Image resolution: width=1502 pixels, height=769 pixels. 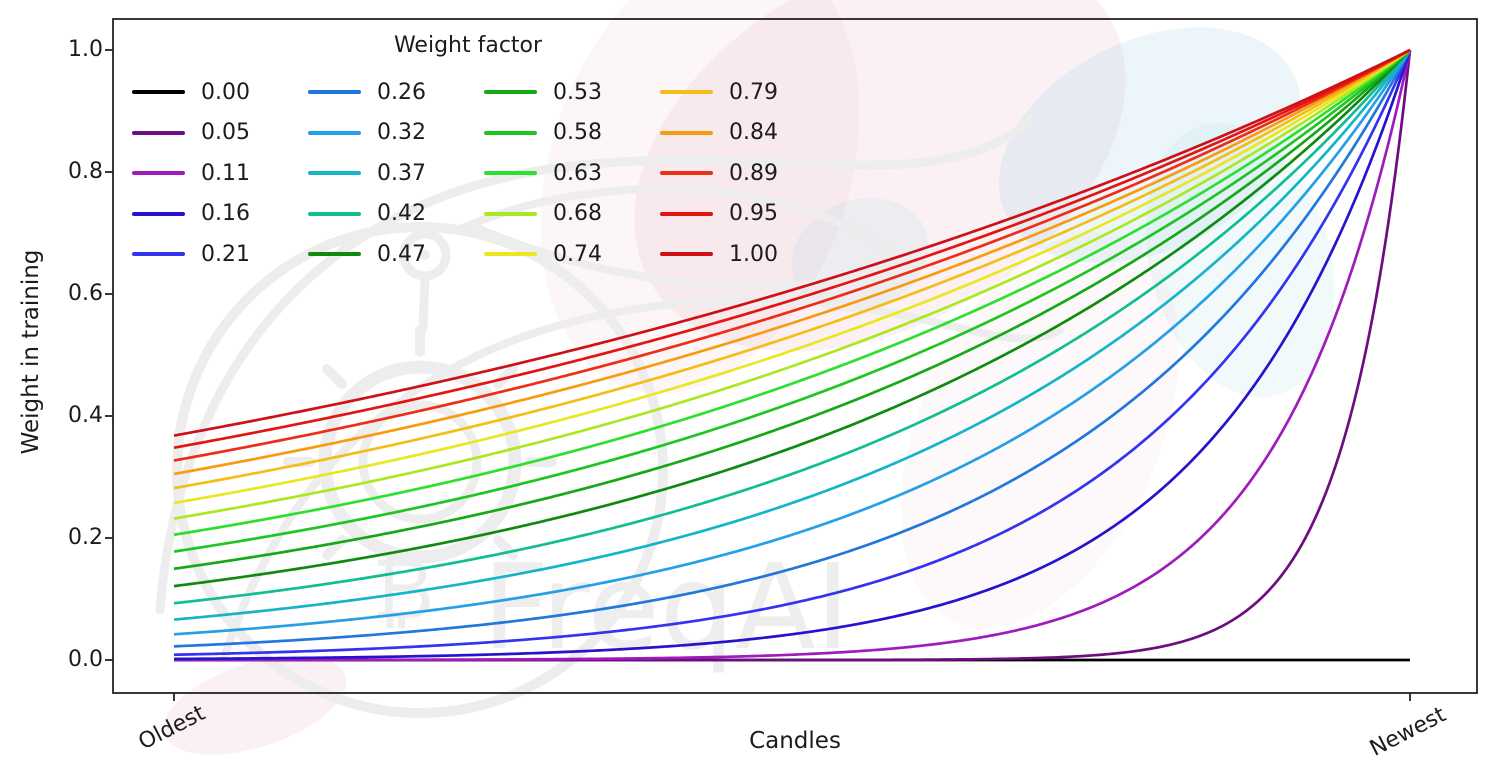 I want to click on legend-item: 0.16, so click(x=220, y=214).